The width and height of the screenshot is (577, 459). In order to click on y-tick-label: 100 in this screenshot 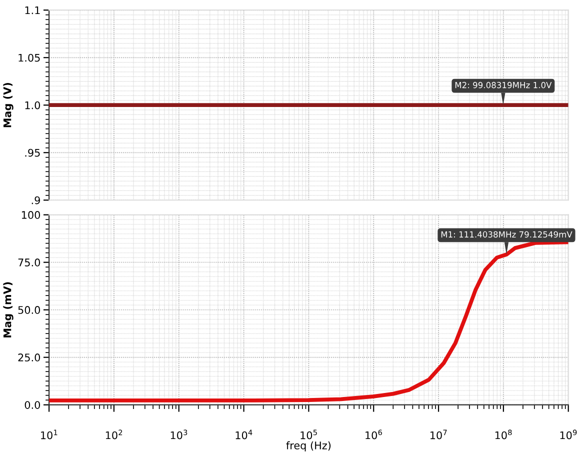, I will do `click(31, 215)`.